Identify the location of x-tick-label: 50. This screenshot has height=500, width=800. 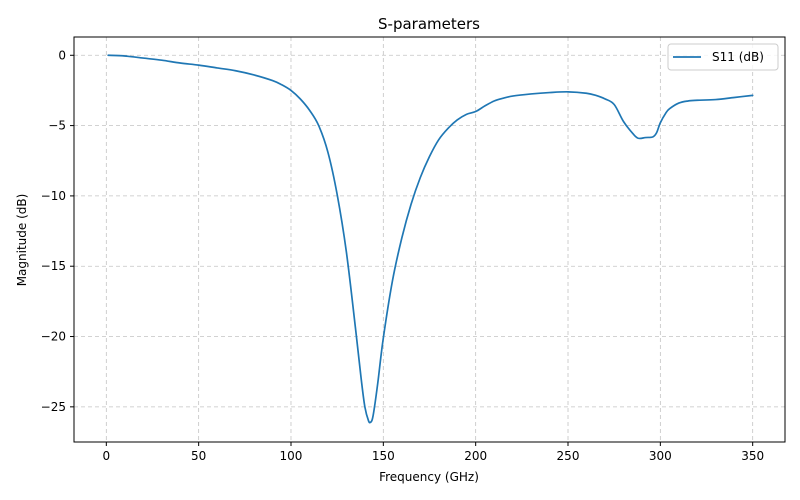
(198, 456).